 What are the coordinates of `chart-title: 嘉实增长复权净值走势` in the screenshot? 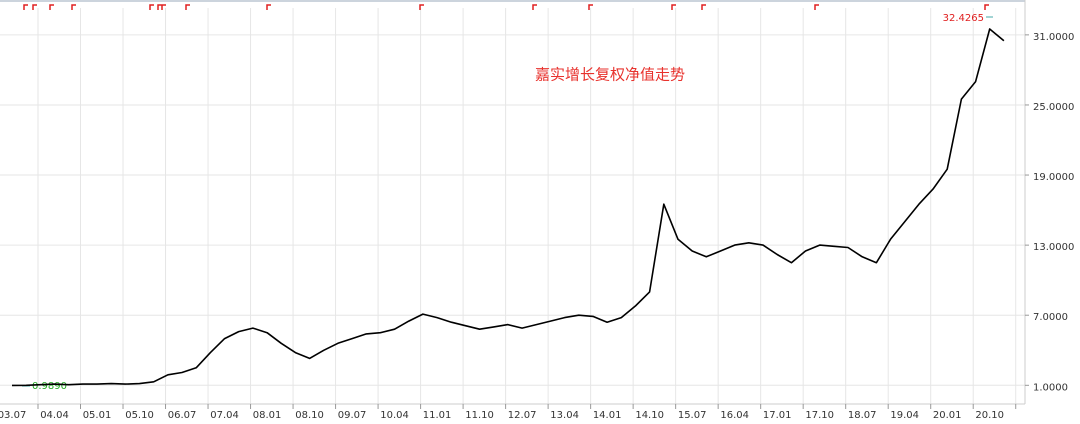 It's located at (610, 75).